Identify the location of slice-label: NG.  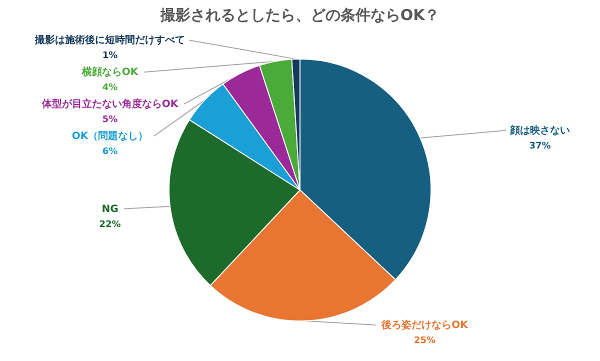
(110, 209).